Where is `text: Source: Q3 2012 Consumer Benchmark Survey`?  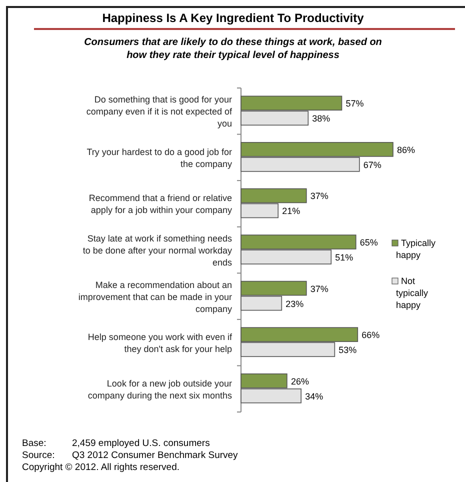 text: Source: Q3 2012 Consumer Benchmark Survey is located at coordinates (130, 455).